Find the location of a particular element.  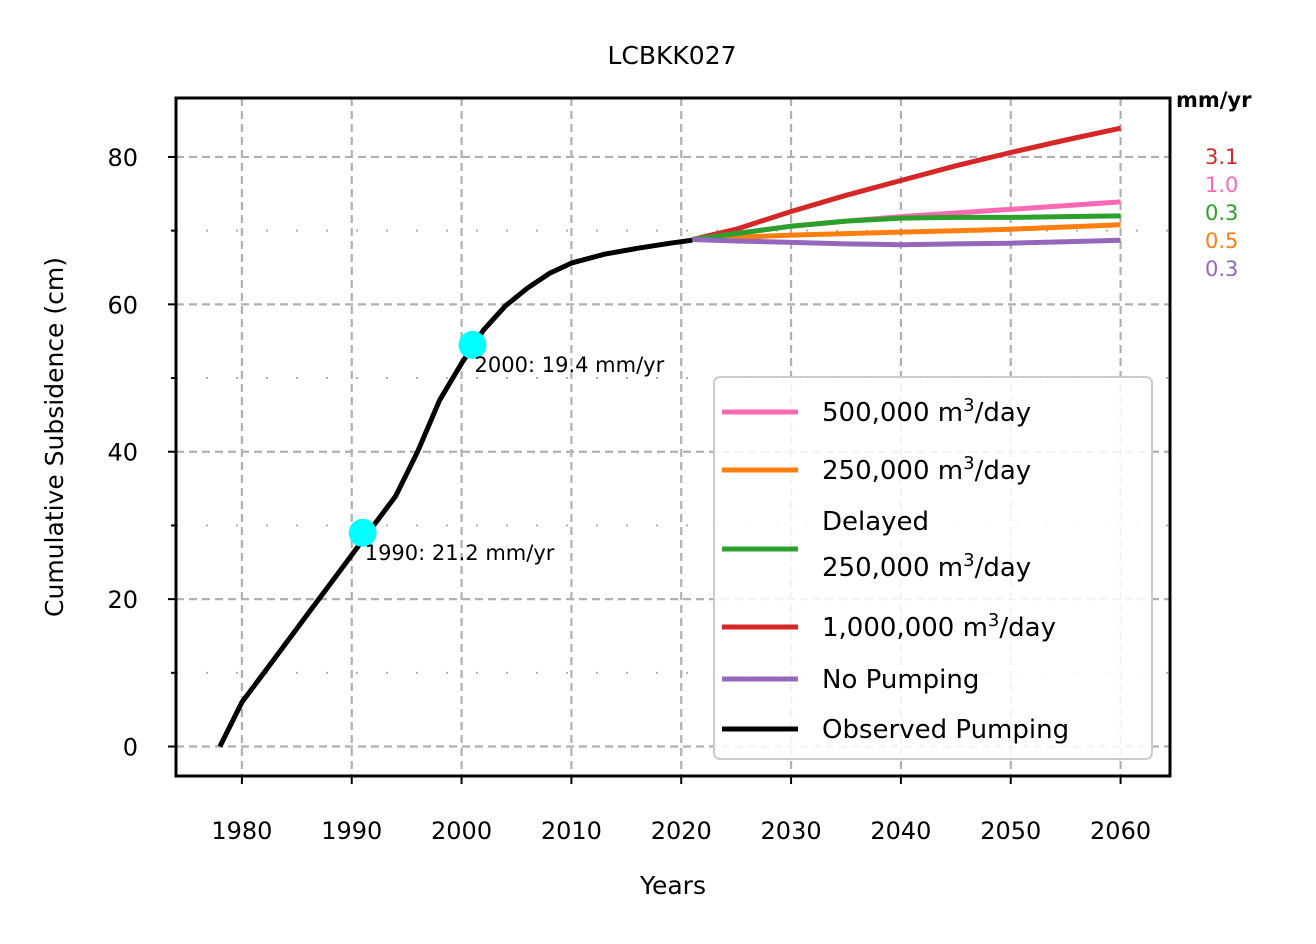

y-tick-label: 40 is located at coordinates (122, 453).